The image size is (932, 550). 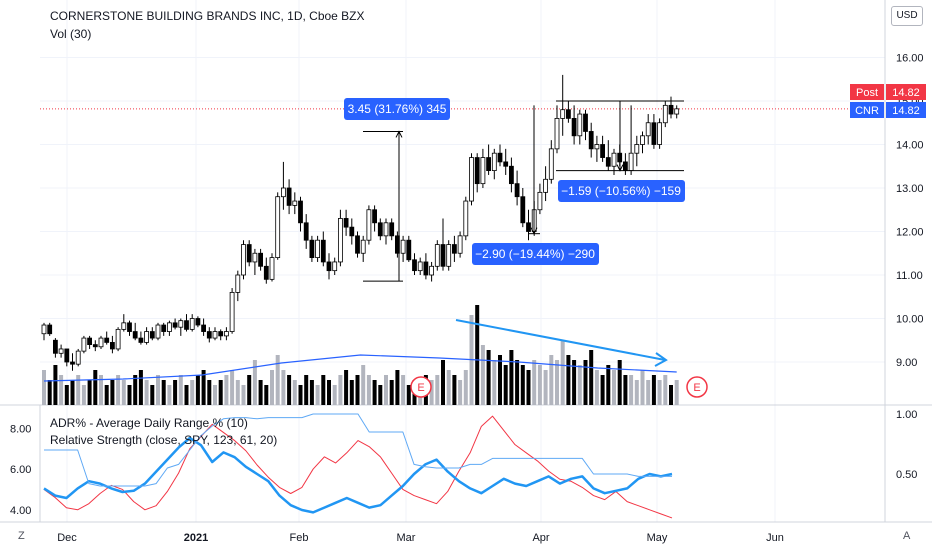 I want to click on time-axis-tick: Feb, so click(x=299, y=538).